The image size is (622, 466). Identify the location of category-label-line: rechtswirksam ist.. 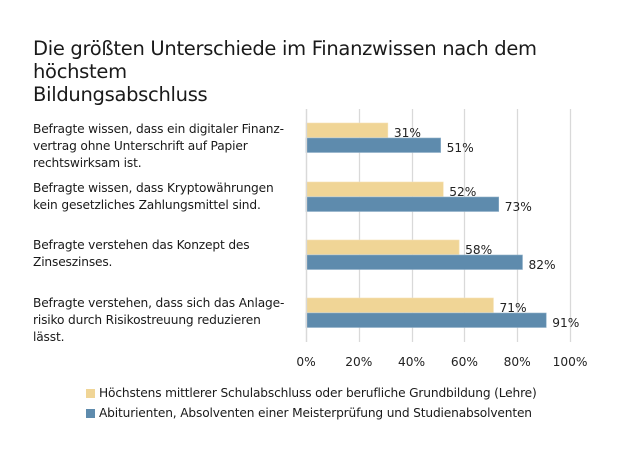
(87, 163).